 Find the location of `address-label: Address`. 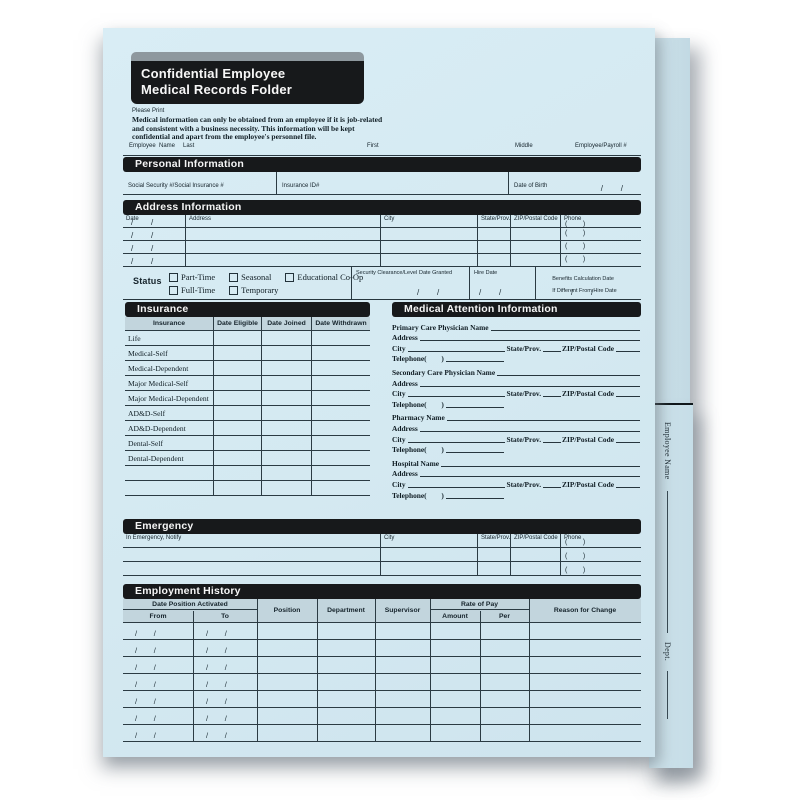

address-label: Address is located at coordinates (405, 474).